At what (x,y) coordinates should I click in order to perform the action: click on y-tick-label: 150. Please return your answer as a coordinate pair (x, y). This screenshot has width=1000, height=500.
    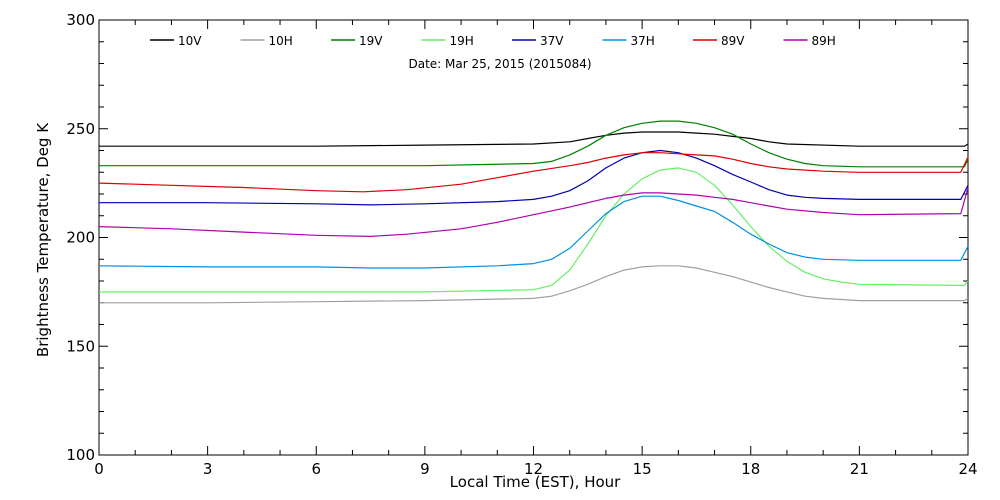
    Looking at the image, I should click on (80, 346).